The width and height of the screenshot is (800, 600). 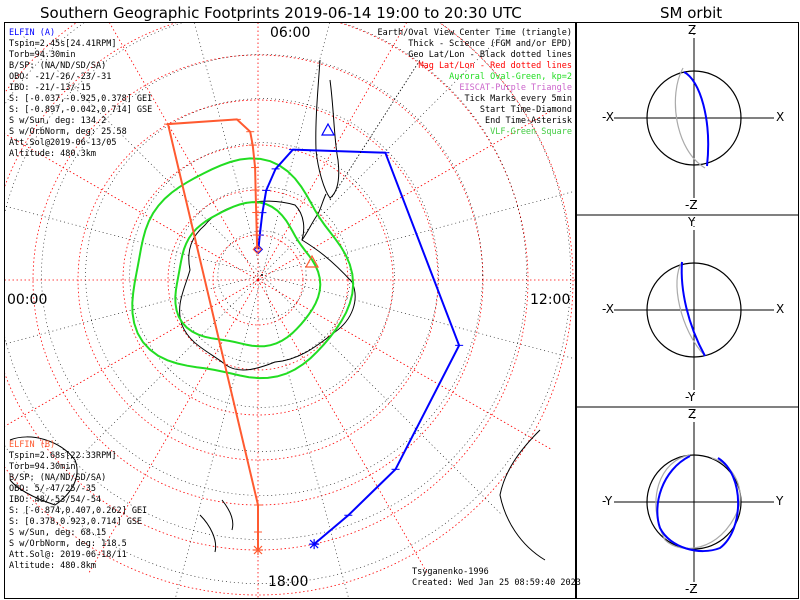 What do you see at coordinates (63, 456) in the screenshot?
I see `elfin-b-line-0: Tspin=2.68s[22.33RPM]` at bounding box center [63, 456].